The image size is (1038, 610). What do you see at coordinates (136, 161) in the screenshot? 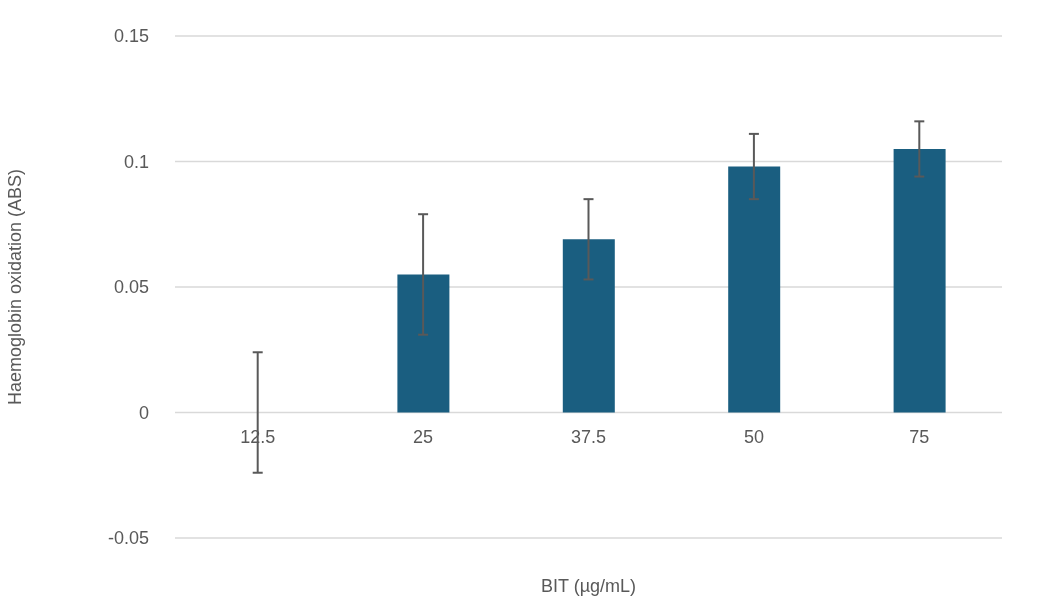
I see `y-tick-label: 0.1` at bounding box center [136, 161].